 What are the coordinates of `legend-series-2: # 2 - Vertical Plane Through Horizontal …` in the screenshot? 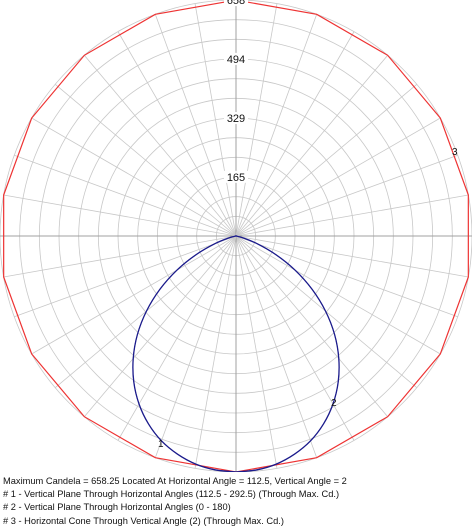 It's located at (117, 507).